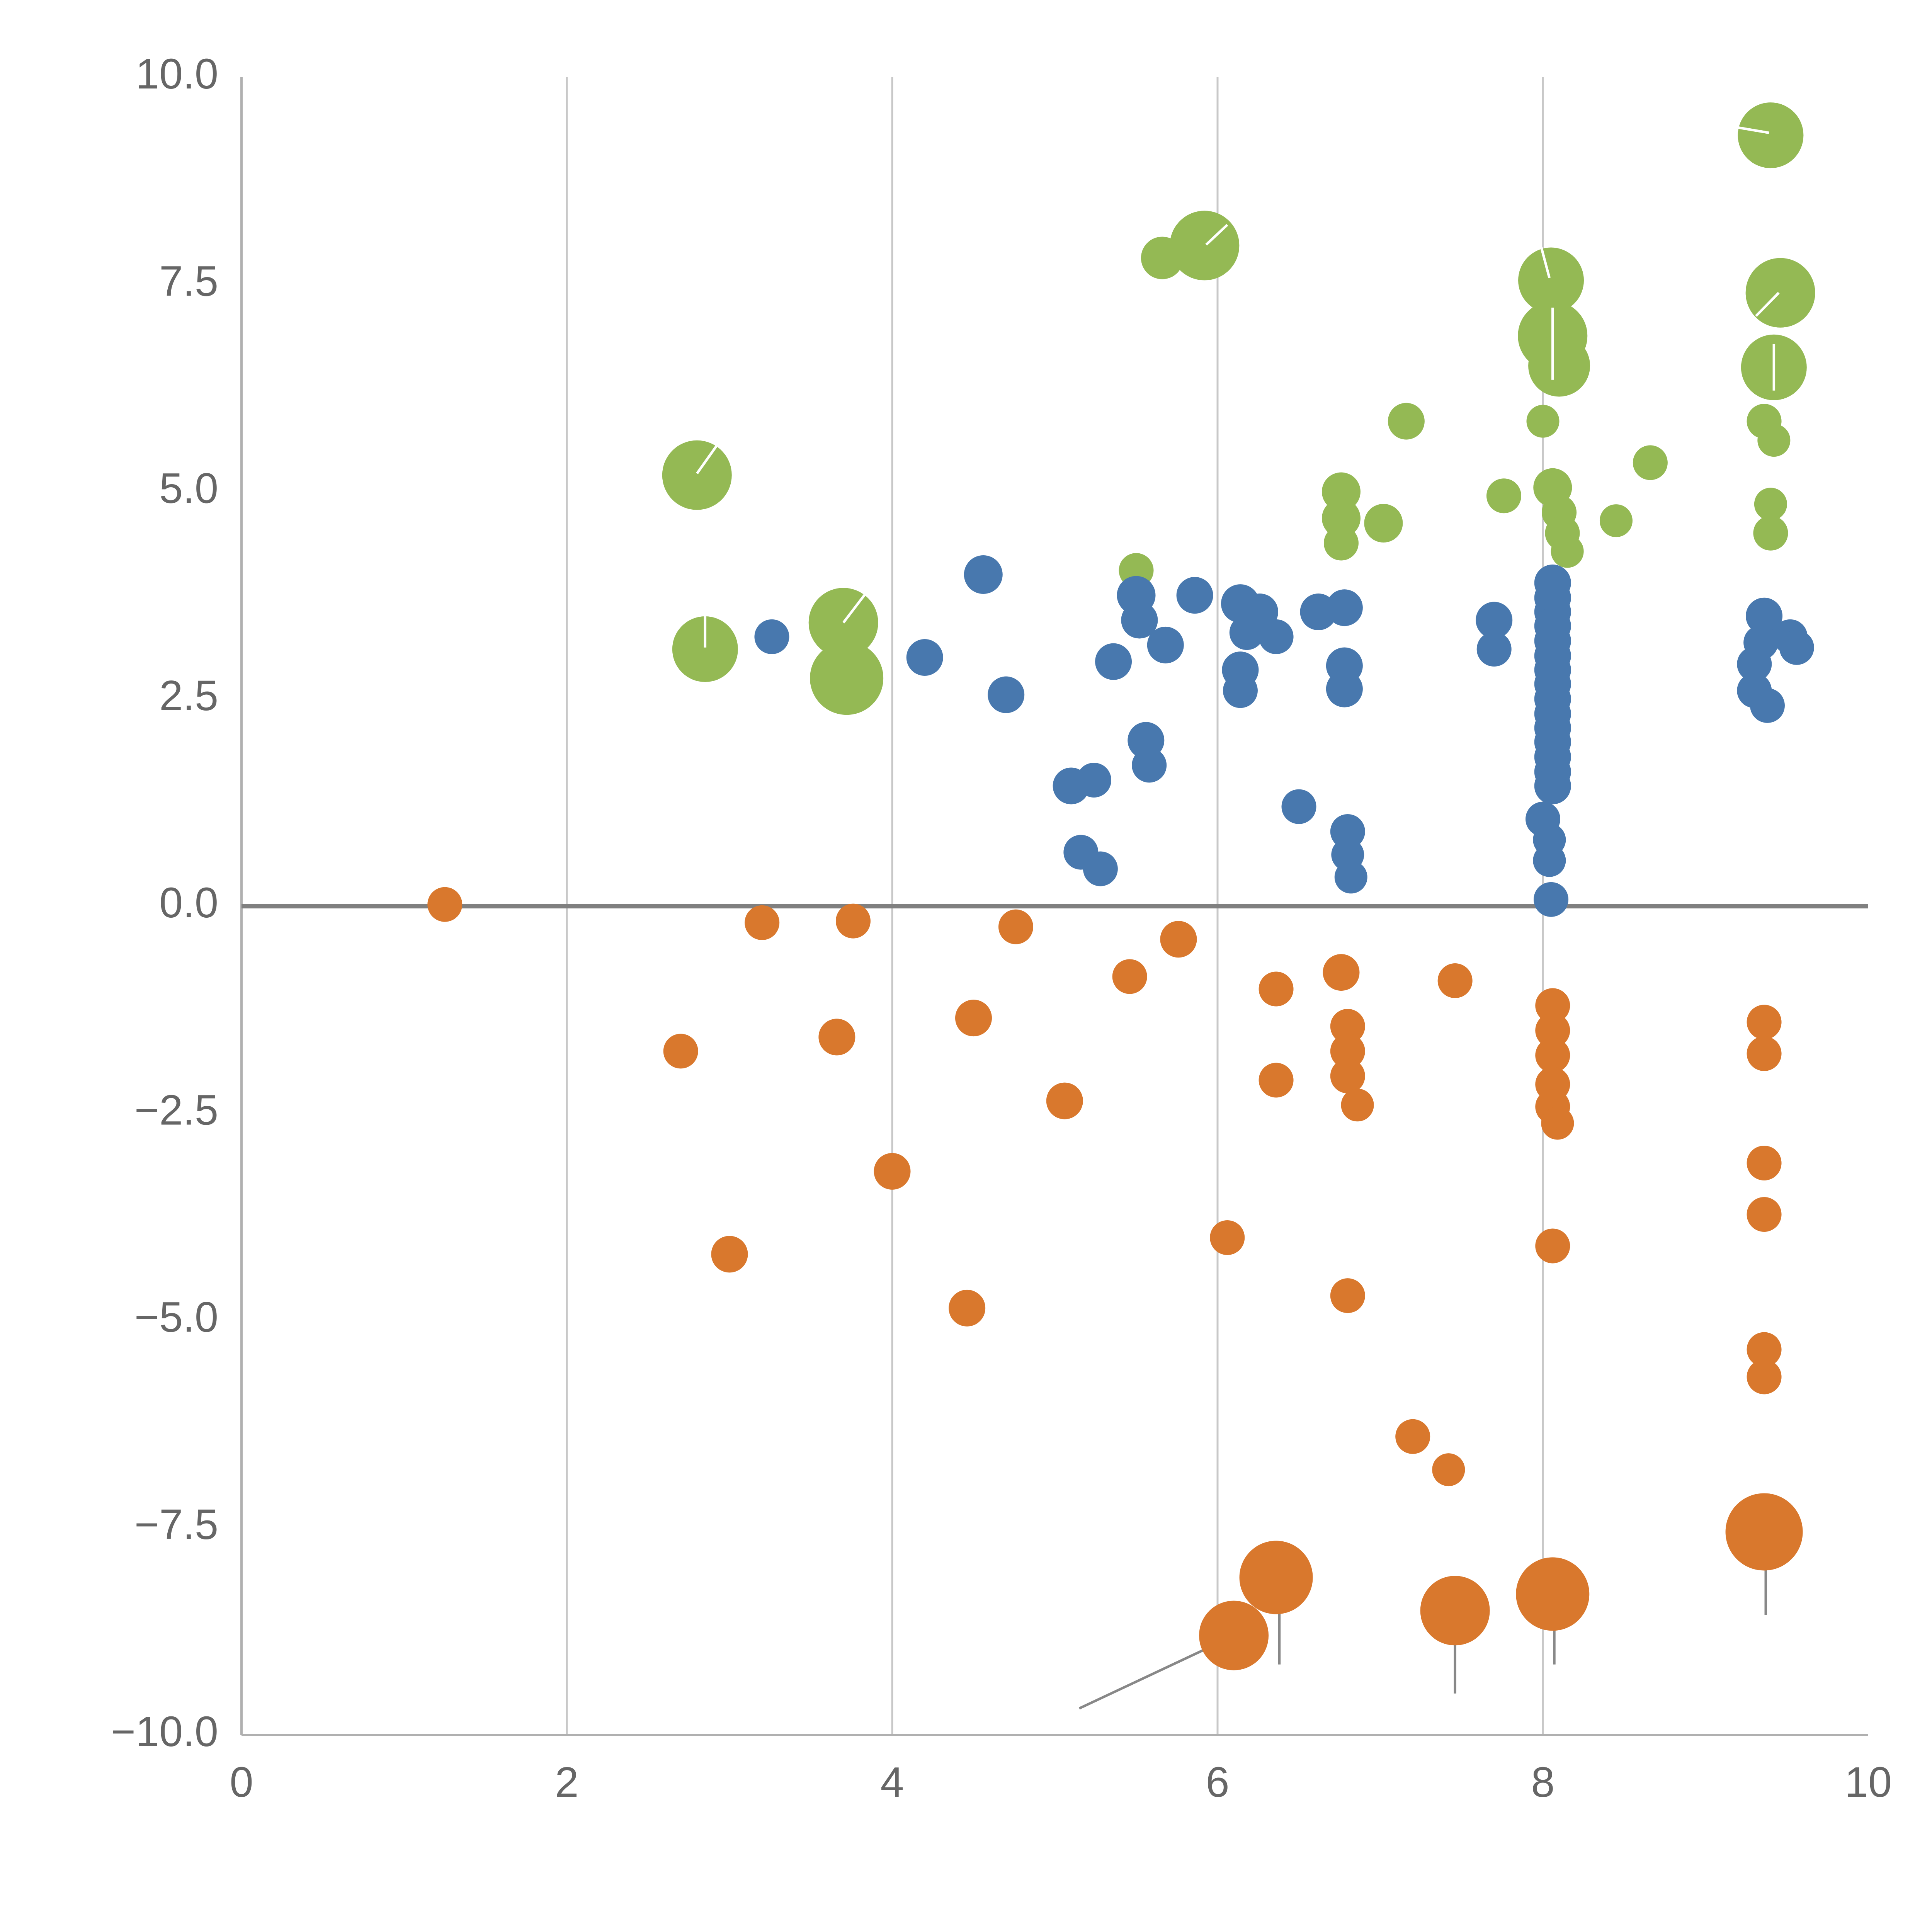 The width and height of the screenshot is (1932, 1932). Describe the element at coordinates (1218, 1783) in the screenshot. I see `x-tick-label: 6` at that location.